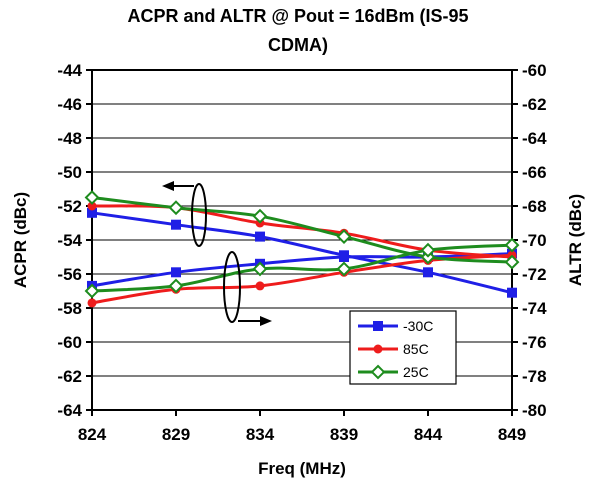 This screenshot has width=597, height=485. I want to click on x-tick-label: 829, so click(176, 434).